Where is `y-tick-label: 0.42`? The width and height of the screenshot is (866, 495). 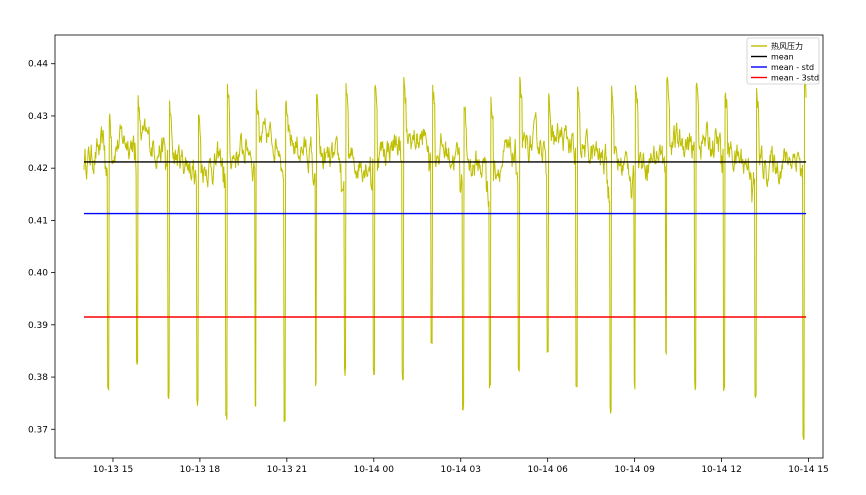 y-tick-label: 0.42 is located at coordinates (38, 169).